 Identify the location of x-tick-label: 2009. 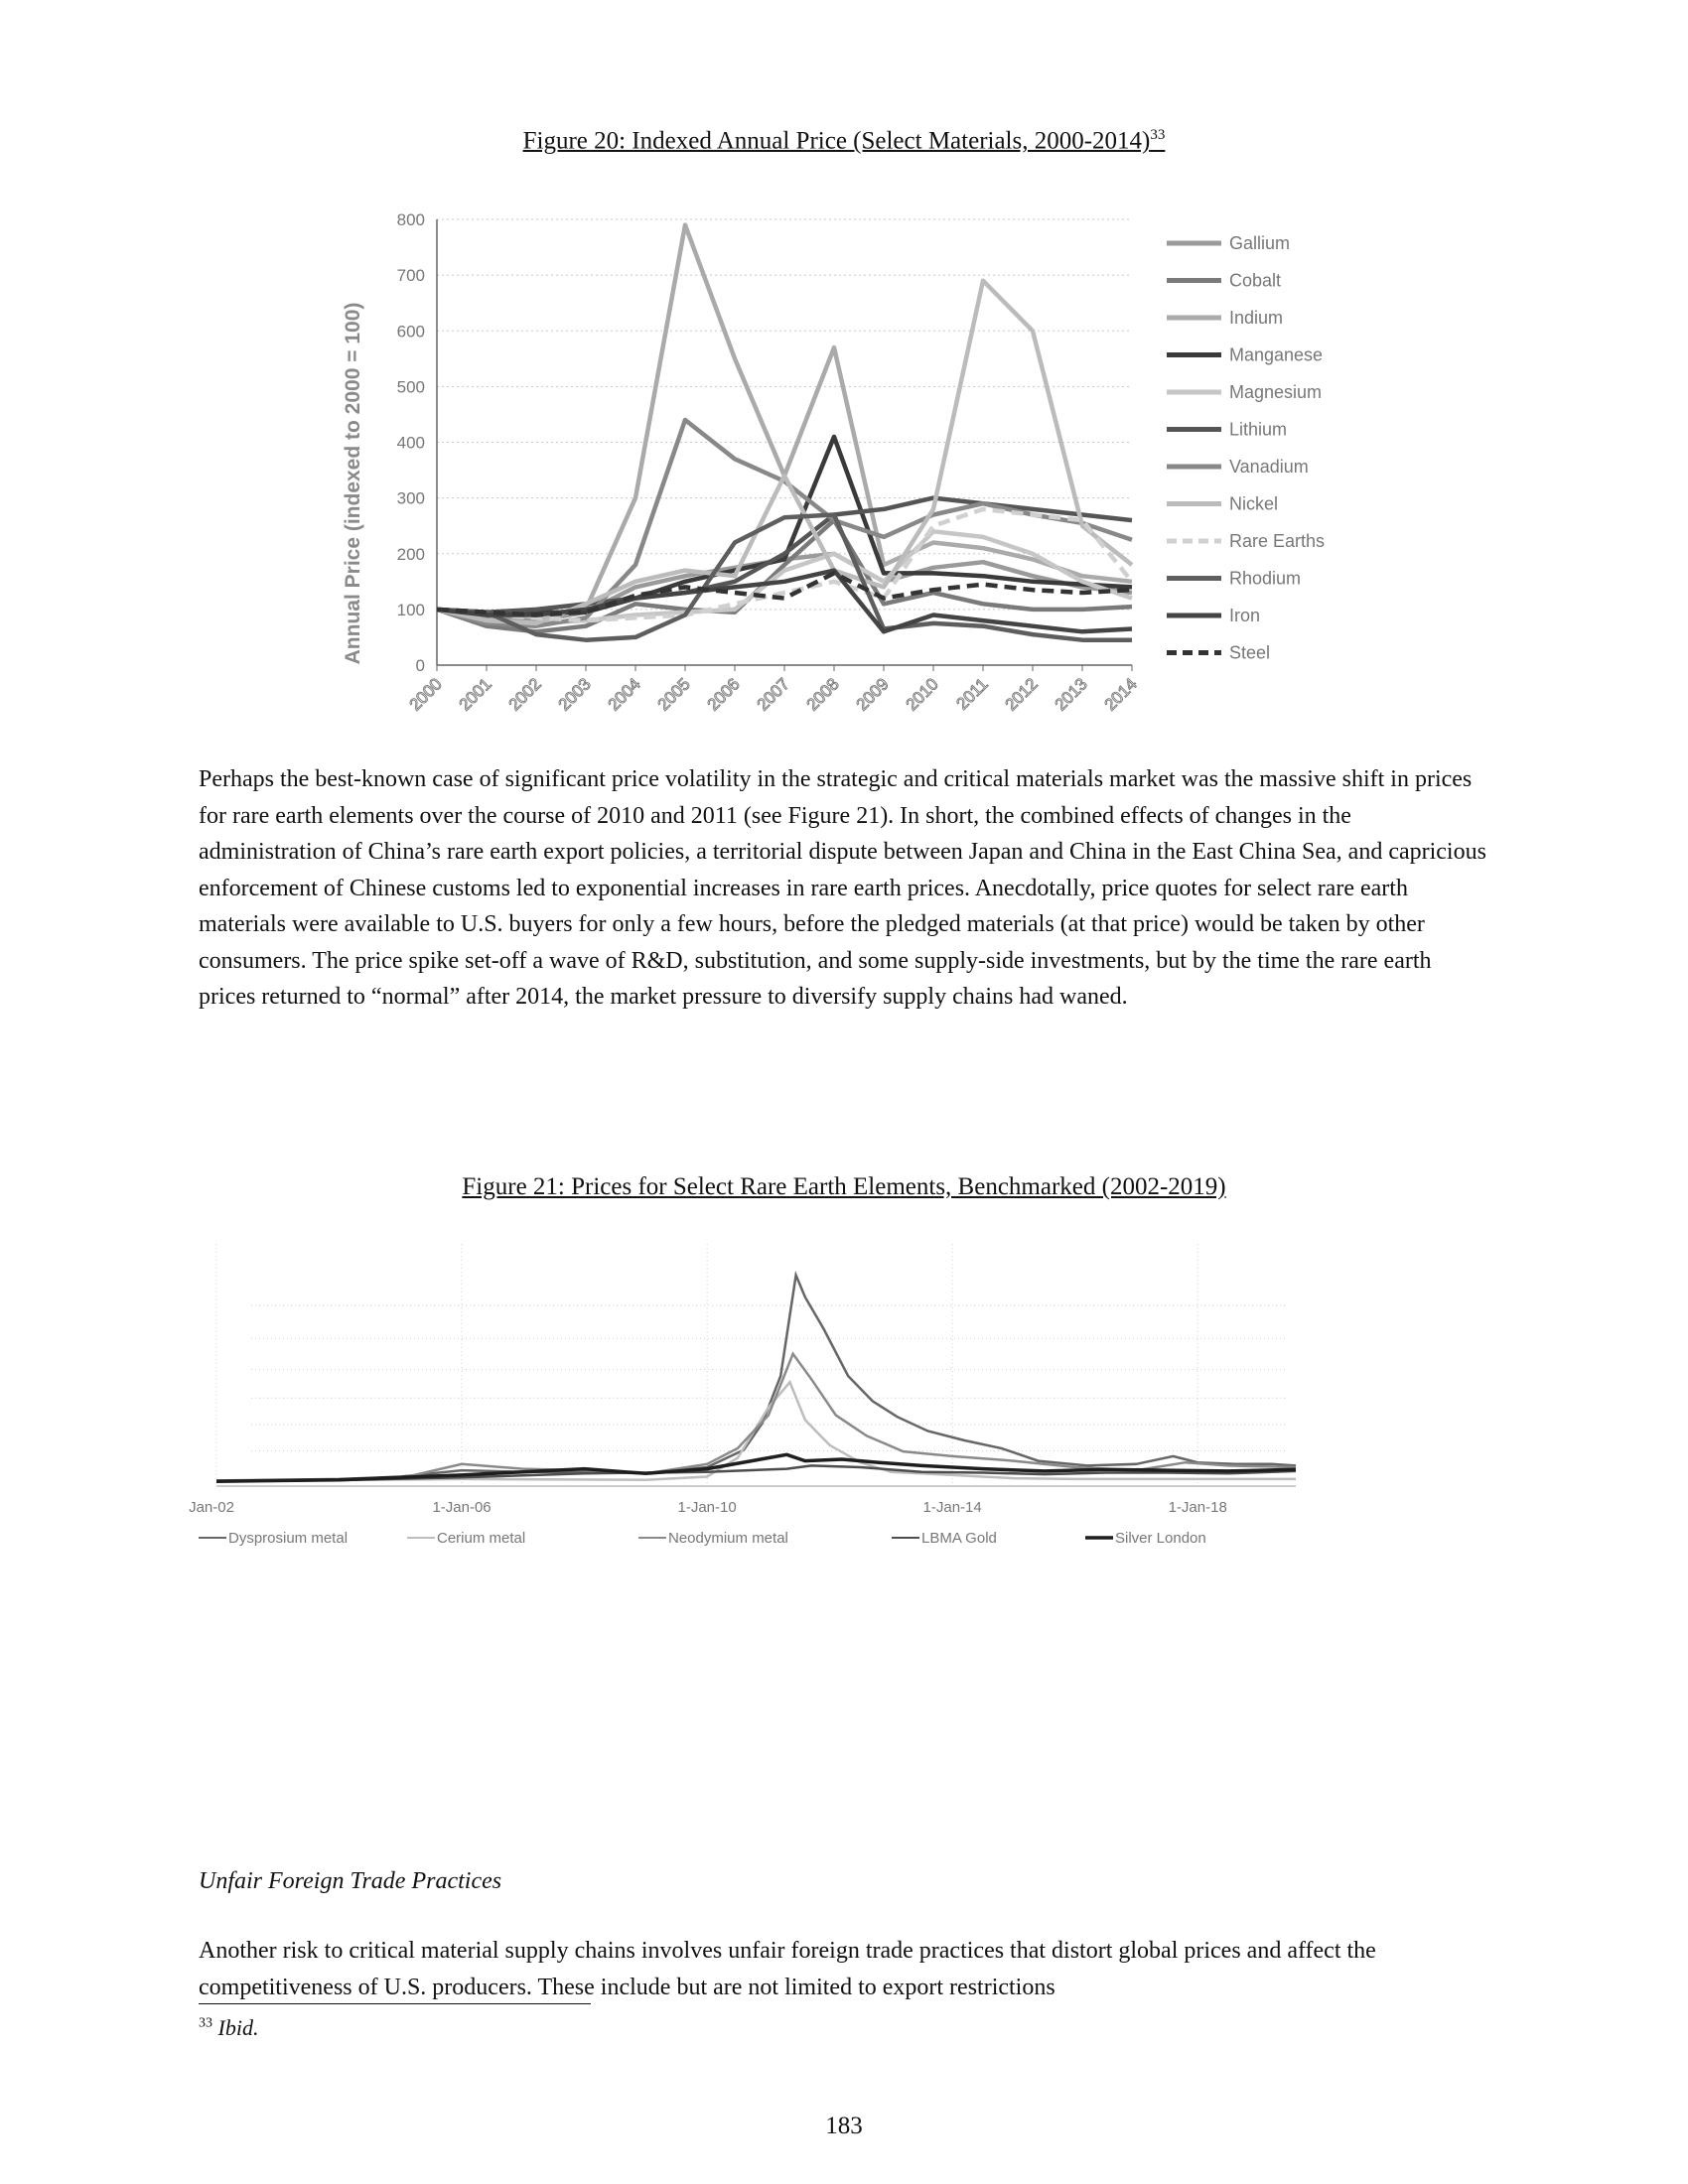
(873, 694).